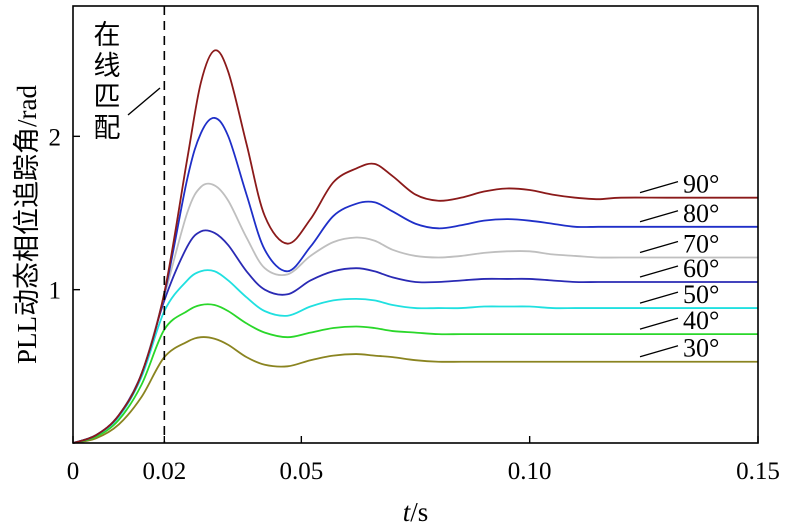 This screenshot has width=787, height=526. I want to click on series-labels: 90°80°70°60°50°40°30°, so click(679, 266).